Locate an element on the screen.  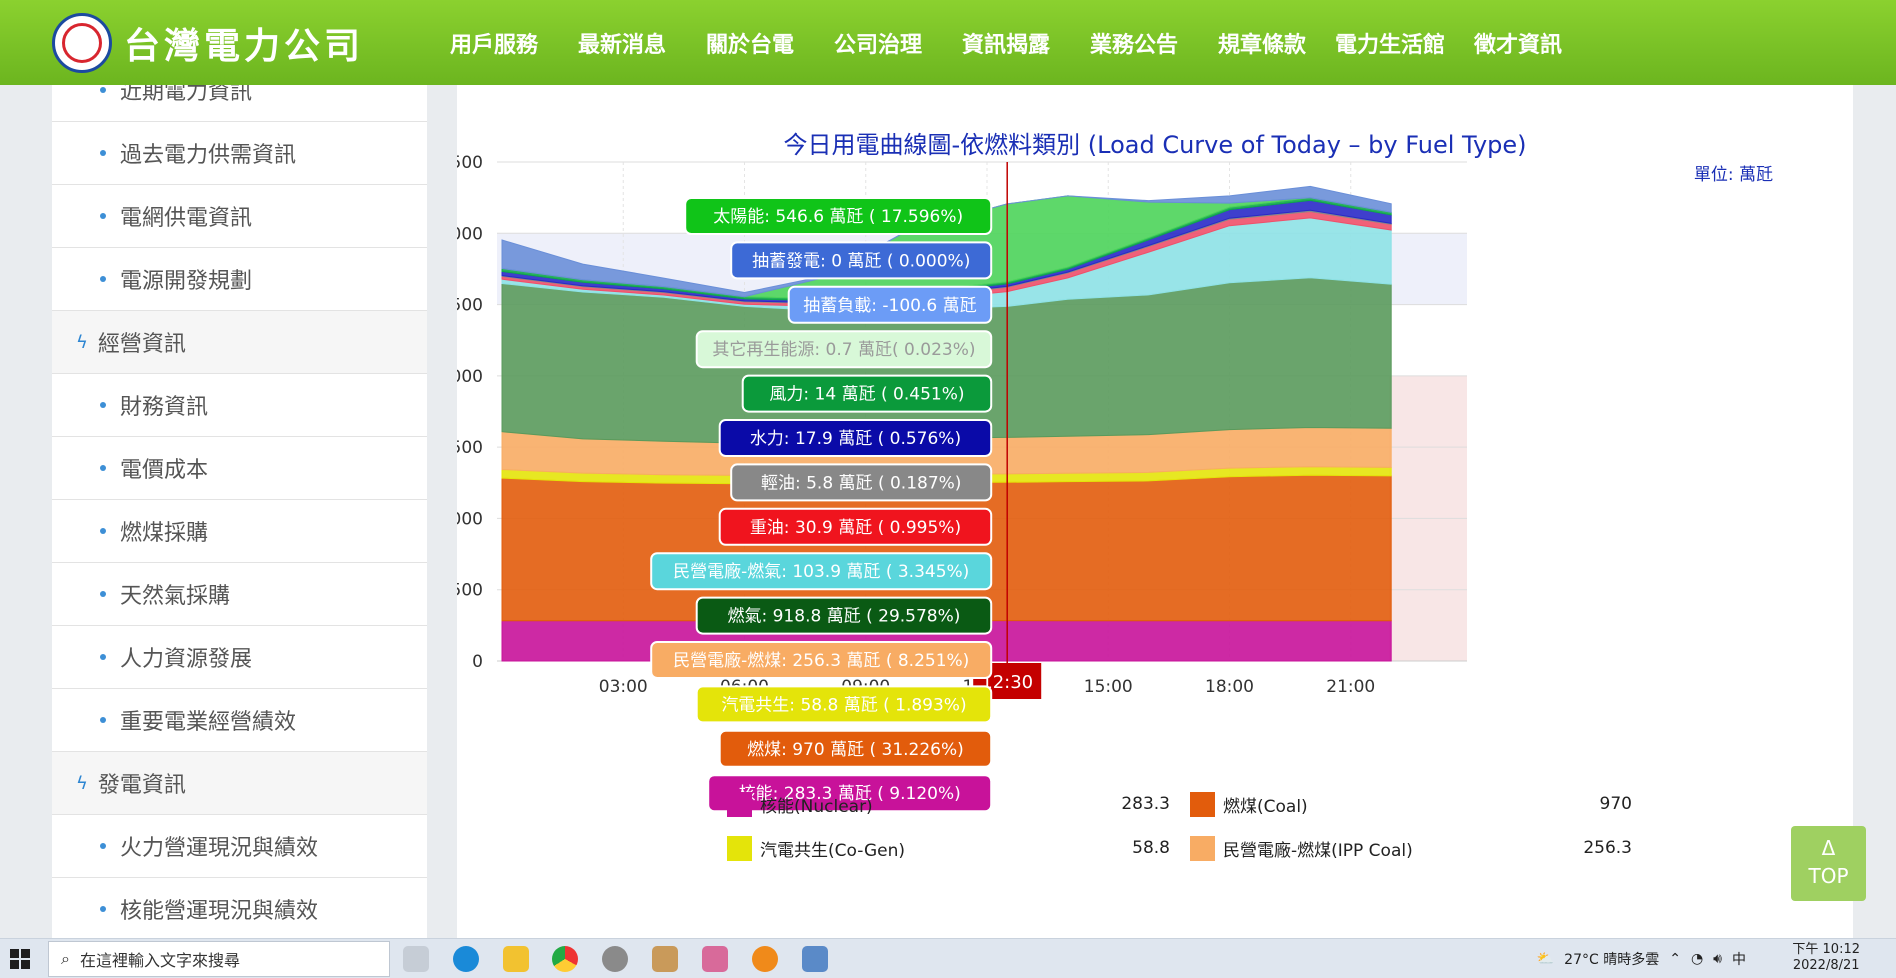
sidebar-item-1: 過去電力供需資訊 is located at coordinates (239, 153).